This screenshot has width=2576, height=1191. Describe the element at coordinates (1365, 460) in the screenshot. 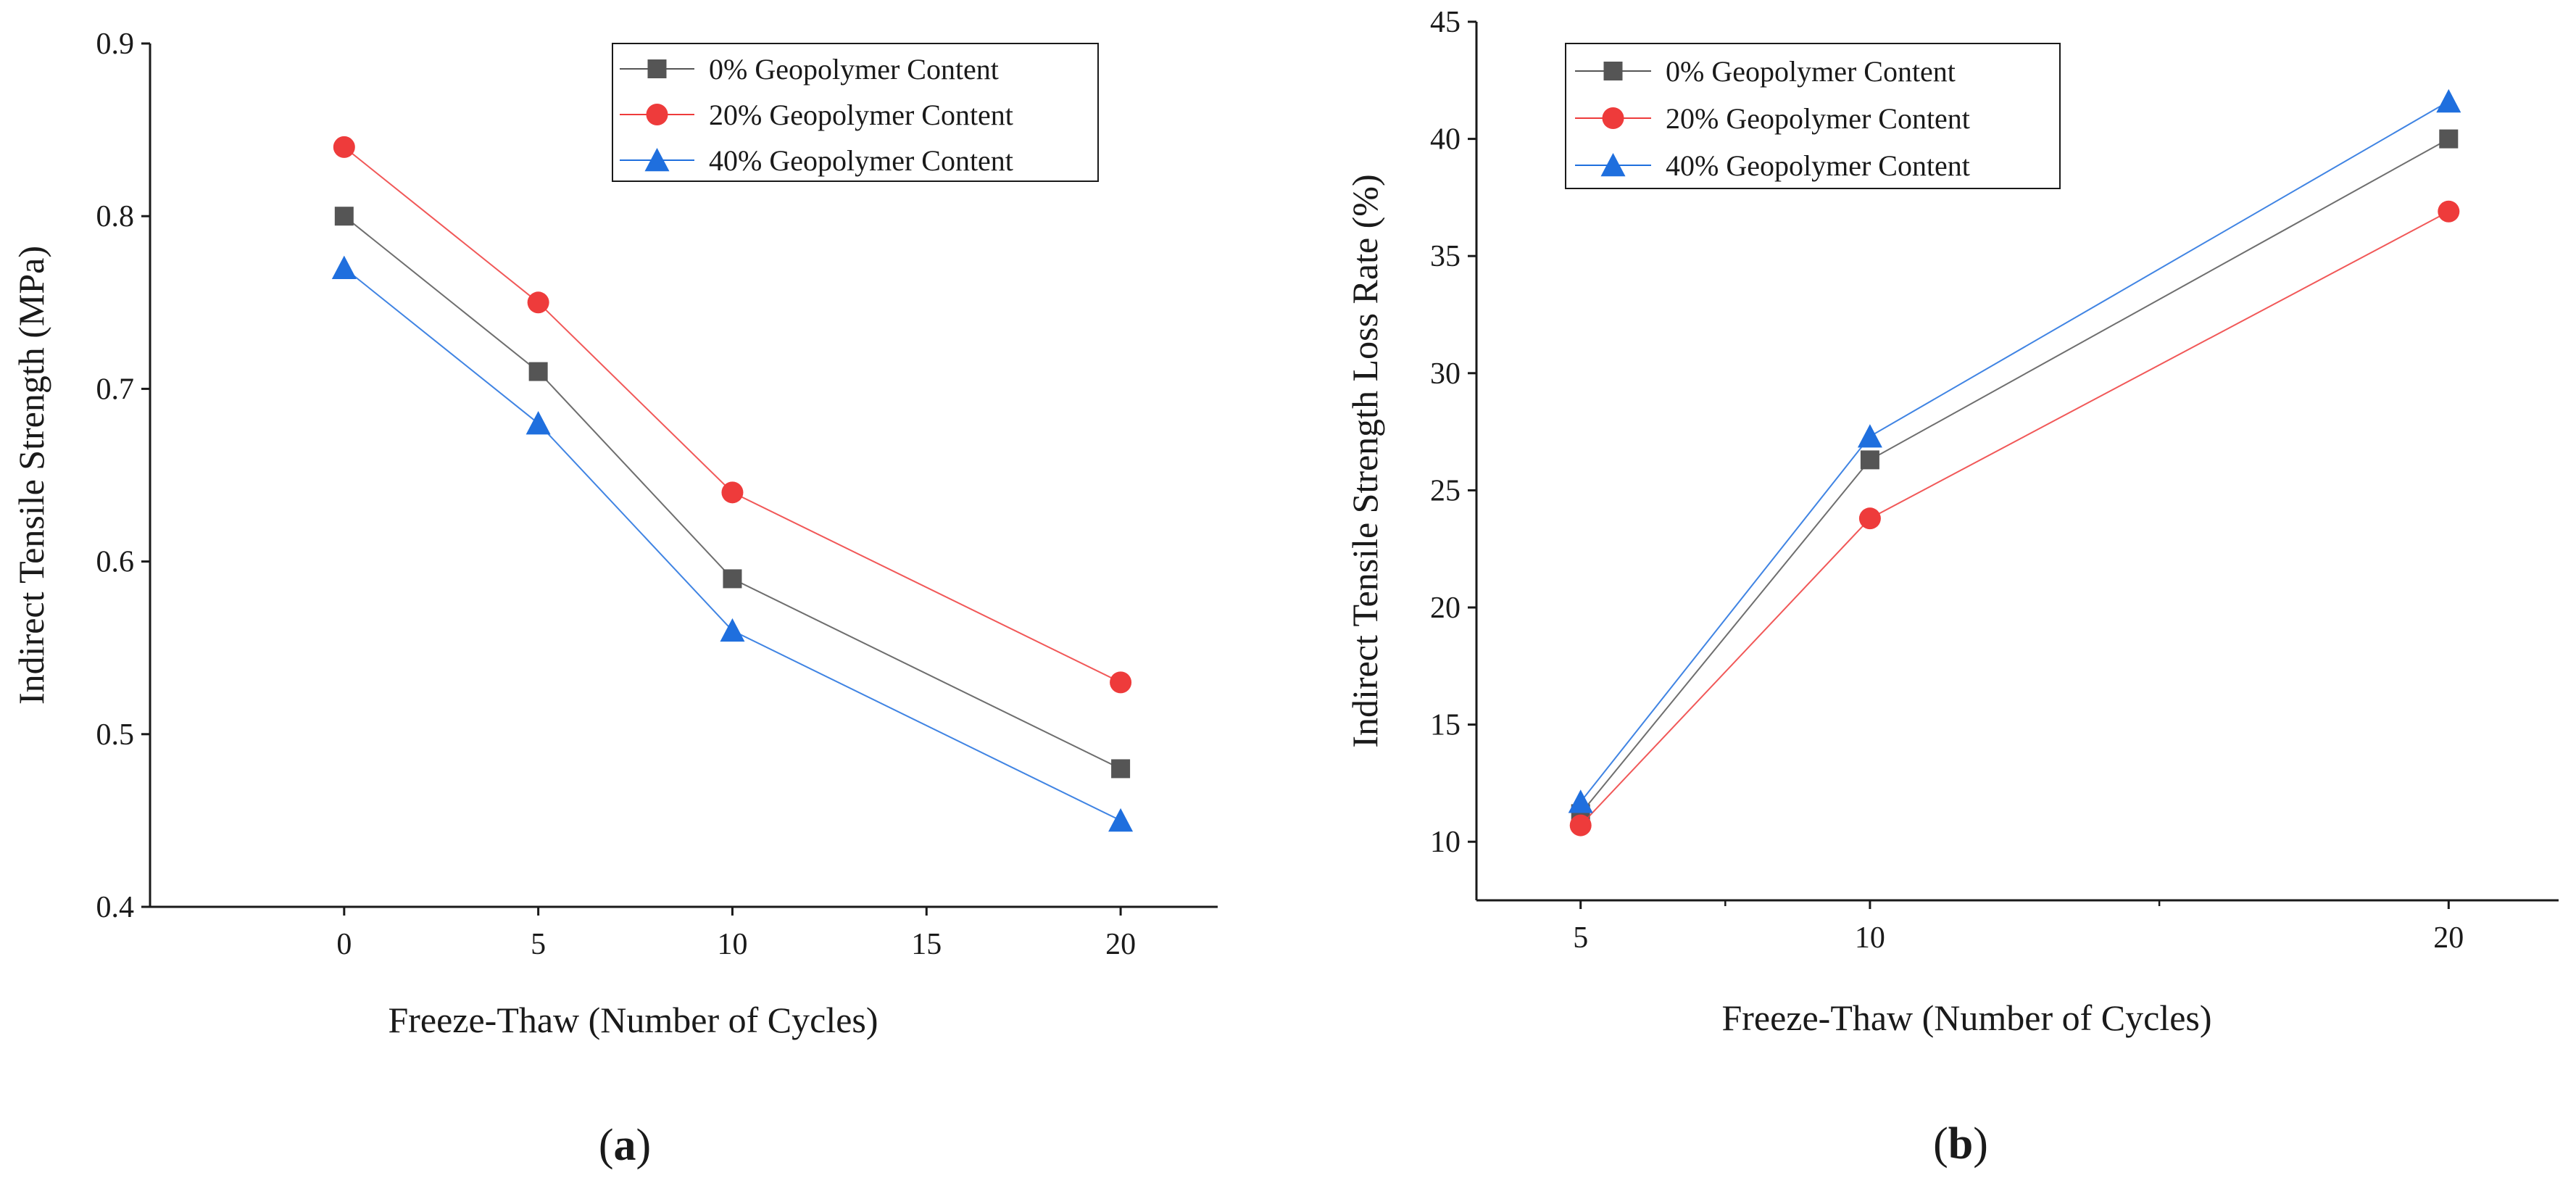

I see `y-axis-title: Indirect Tensile Strength Loss Rate (%)` at that location.